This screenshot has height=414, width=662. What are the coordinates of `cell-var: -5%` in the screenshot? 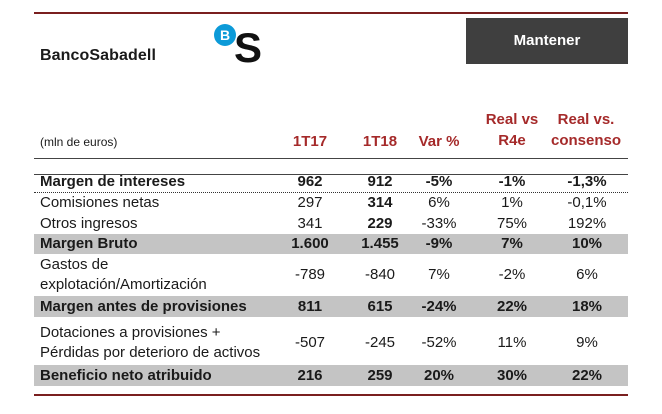 It's located at (439, 181).